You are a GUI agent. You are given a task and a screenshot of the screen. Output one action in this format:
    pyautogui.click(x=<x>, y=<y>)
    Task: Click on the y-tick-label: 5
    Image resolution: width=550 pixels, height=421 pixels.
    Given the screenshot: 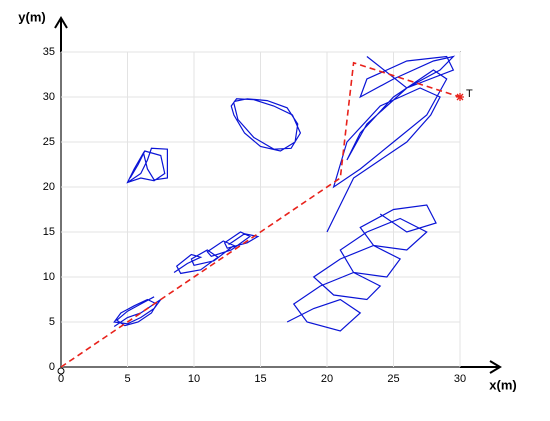 What is the action you would take?
    pyautogui.click(x=52, y=322)
    